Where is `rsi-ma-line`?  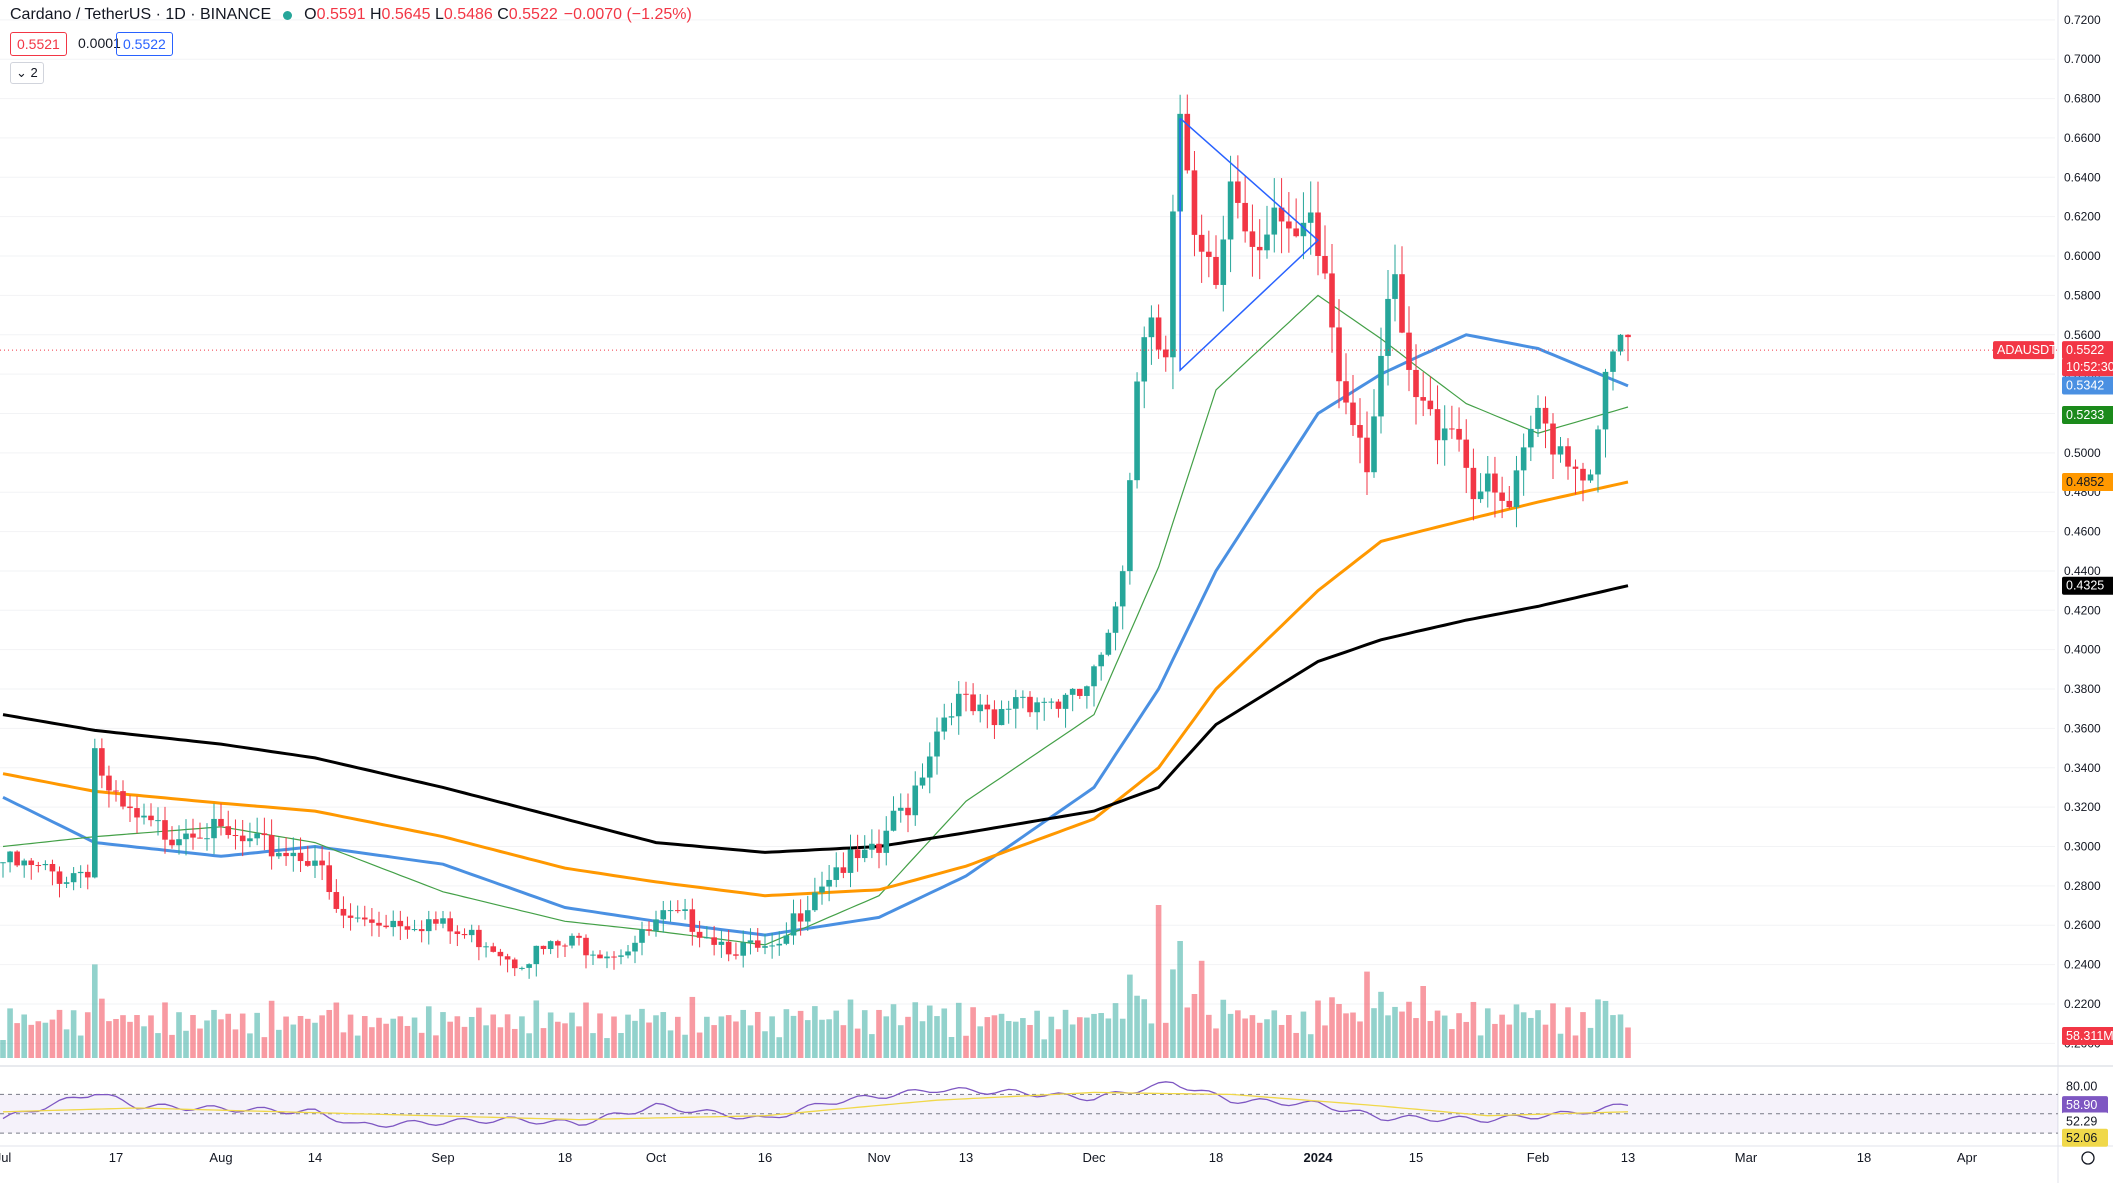
rsi-ma-line is located at coordinates (815, 1106).